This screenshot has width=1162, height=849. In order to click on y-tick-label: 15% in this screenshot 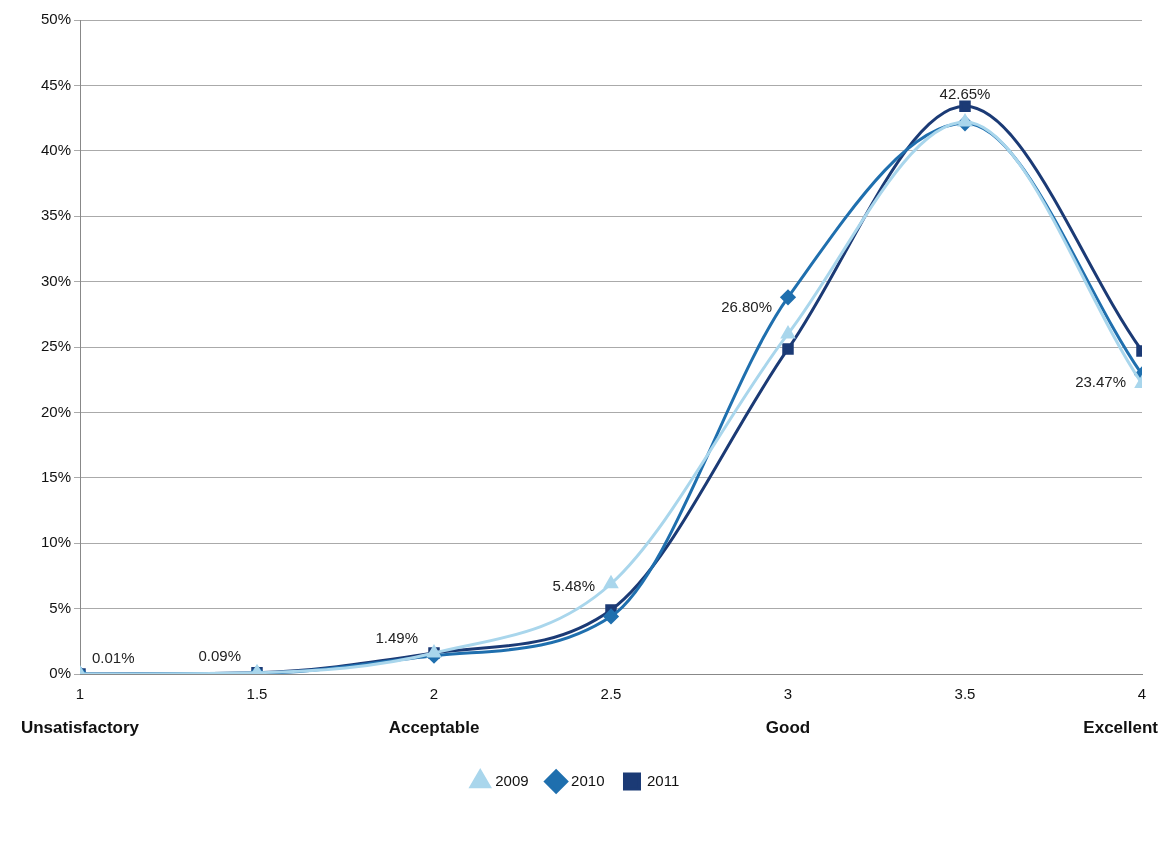, I will do `click(55, 476)`.